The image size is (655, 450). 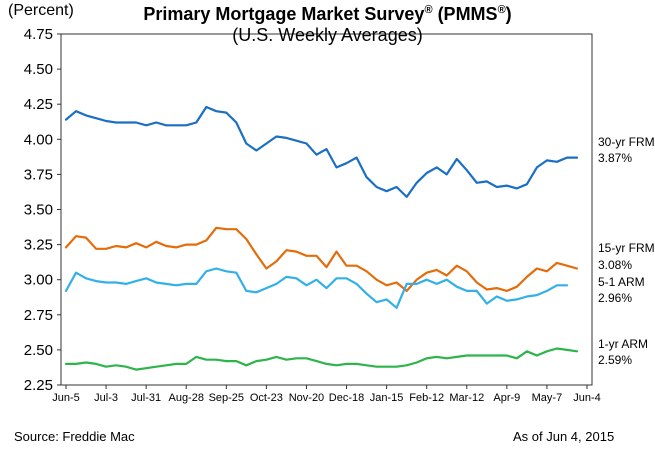 What do you see at coordinates (38, 210) in the screenshot?
I see `y-tick-label: 3.50` at bounding box center [38, 210].